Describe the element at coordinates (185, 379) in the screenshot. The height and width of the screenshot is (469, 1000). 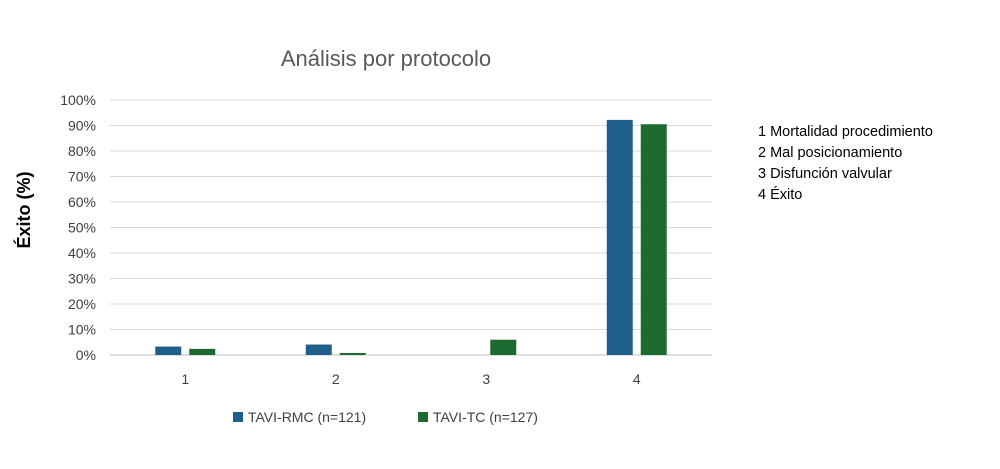
I see `x-tick-label: 1` at that location.